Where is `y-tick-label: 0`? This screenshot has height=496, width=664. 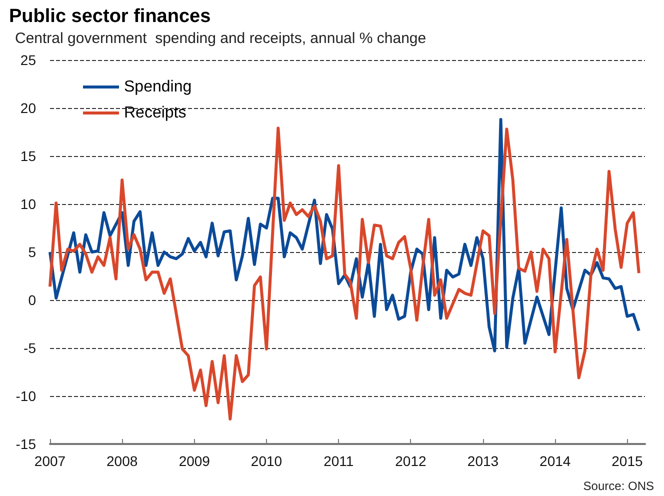
y-tick-label: 0 is located at coordinates (32, 300).